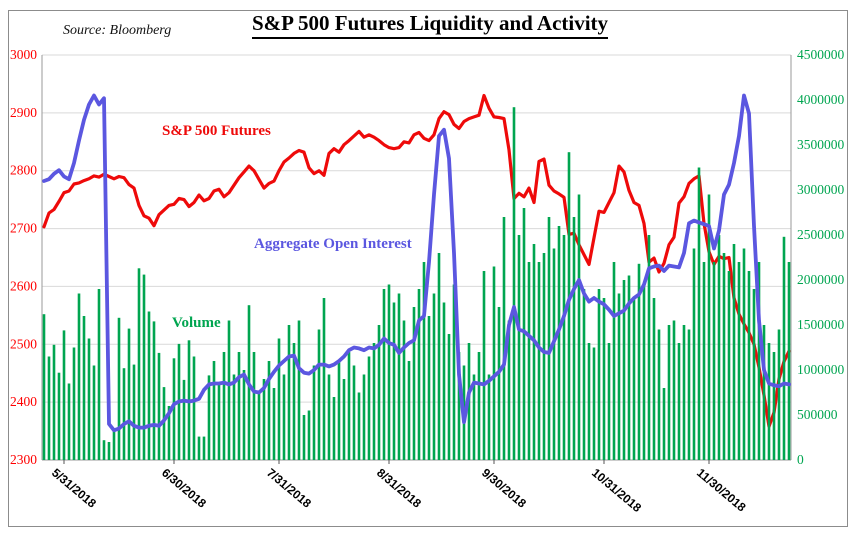 The height and width of the screenshot is (534, 856). What do you see at coordinates (23, 401) in the screenshot?
I see `left-axis-tick-label: 2400` at bounding box center [23, 401].